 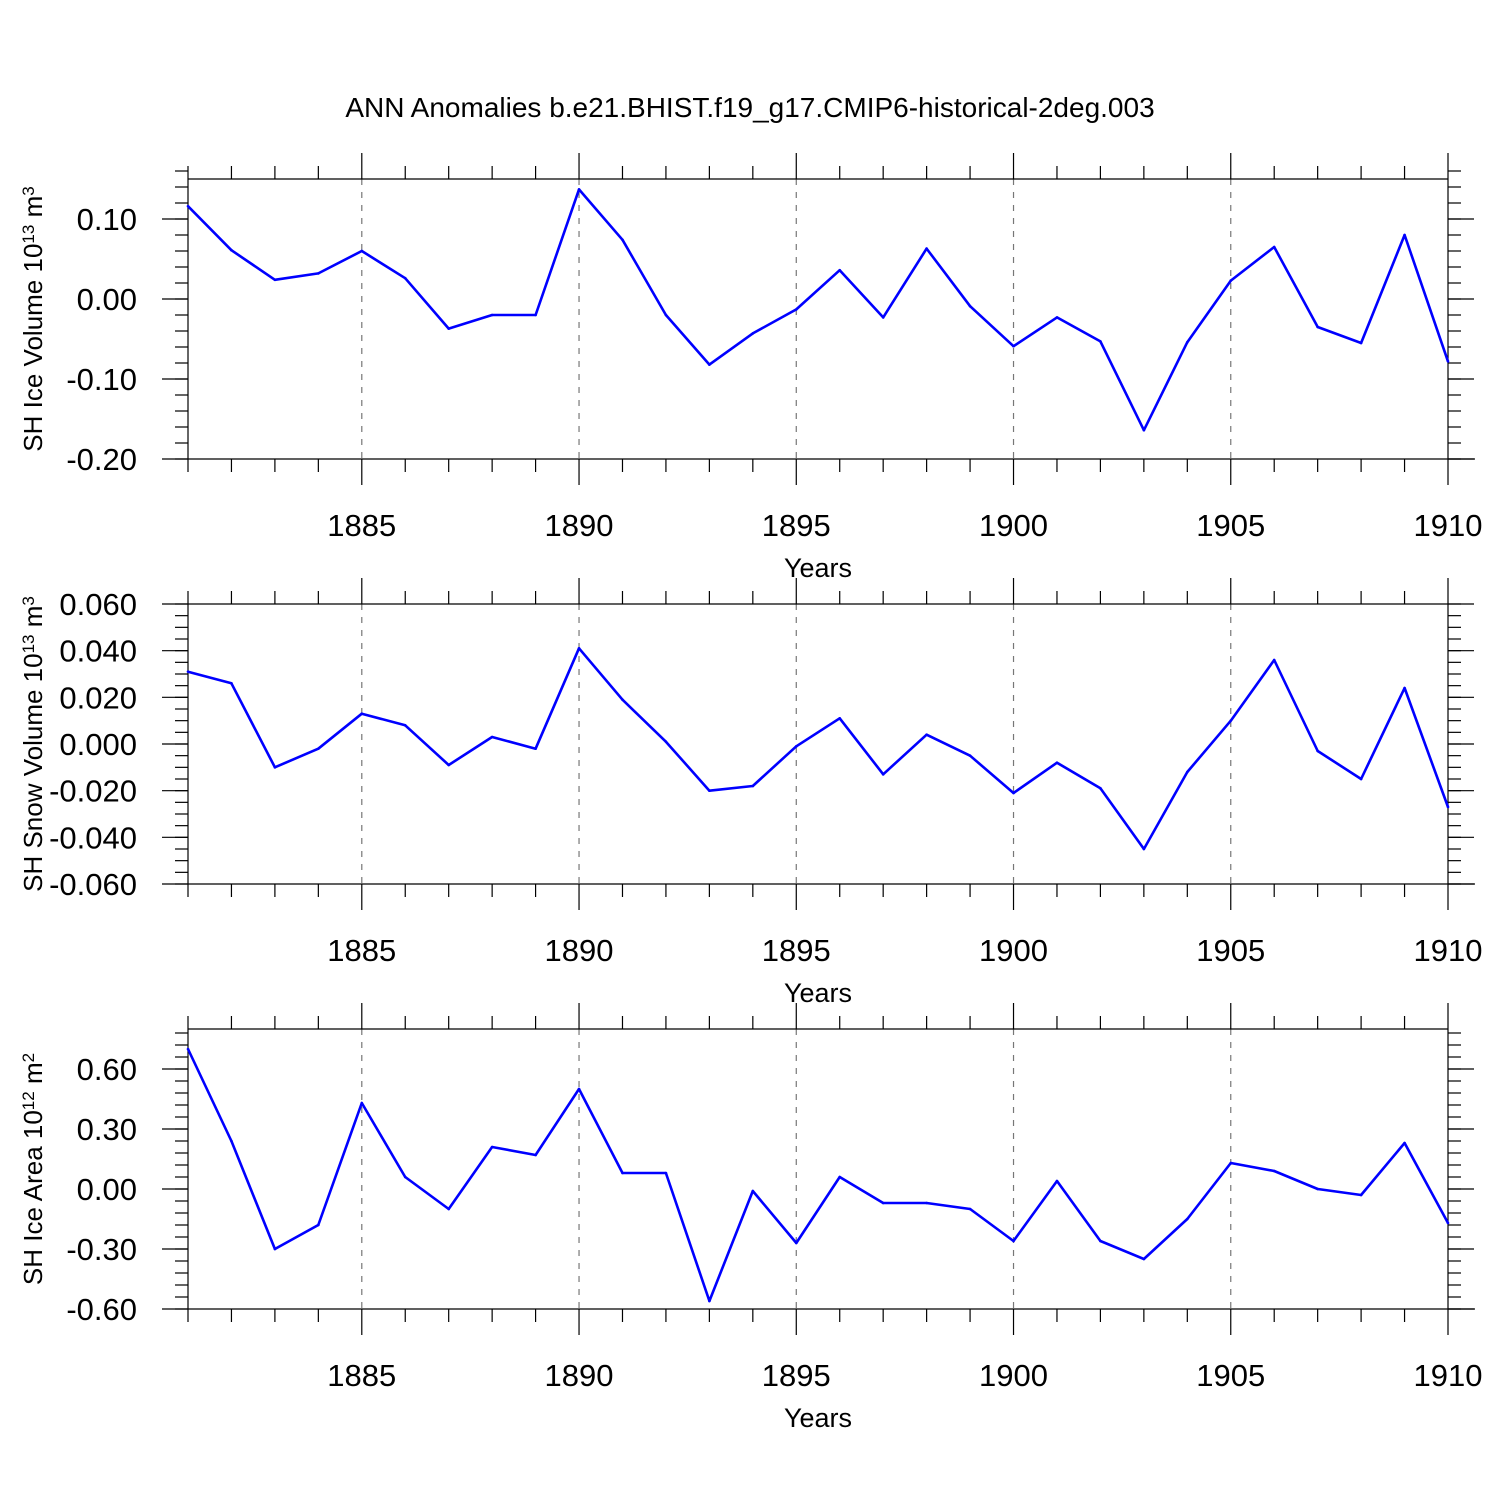 I want to click on y-axis-label-unit-exponent: 2, so click(x=28, y=1057).